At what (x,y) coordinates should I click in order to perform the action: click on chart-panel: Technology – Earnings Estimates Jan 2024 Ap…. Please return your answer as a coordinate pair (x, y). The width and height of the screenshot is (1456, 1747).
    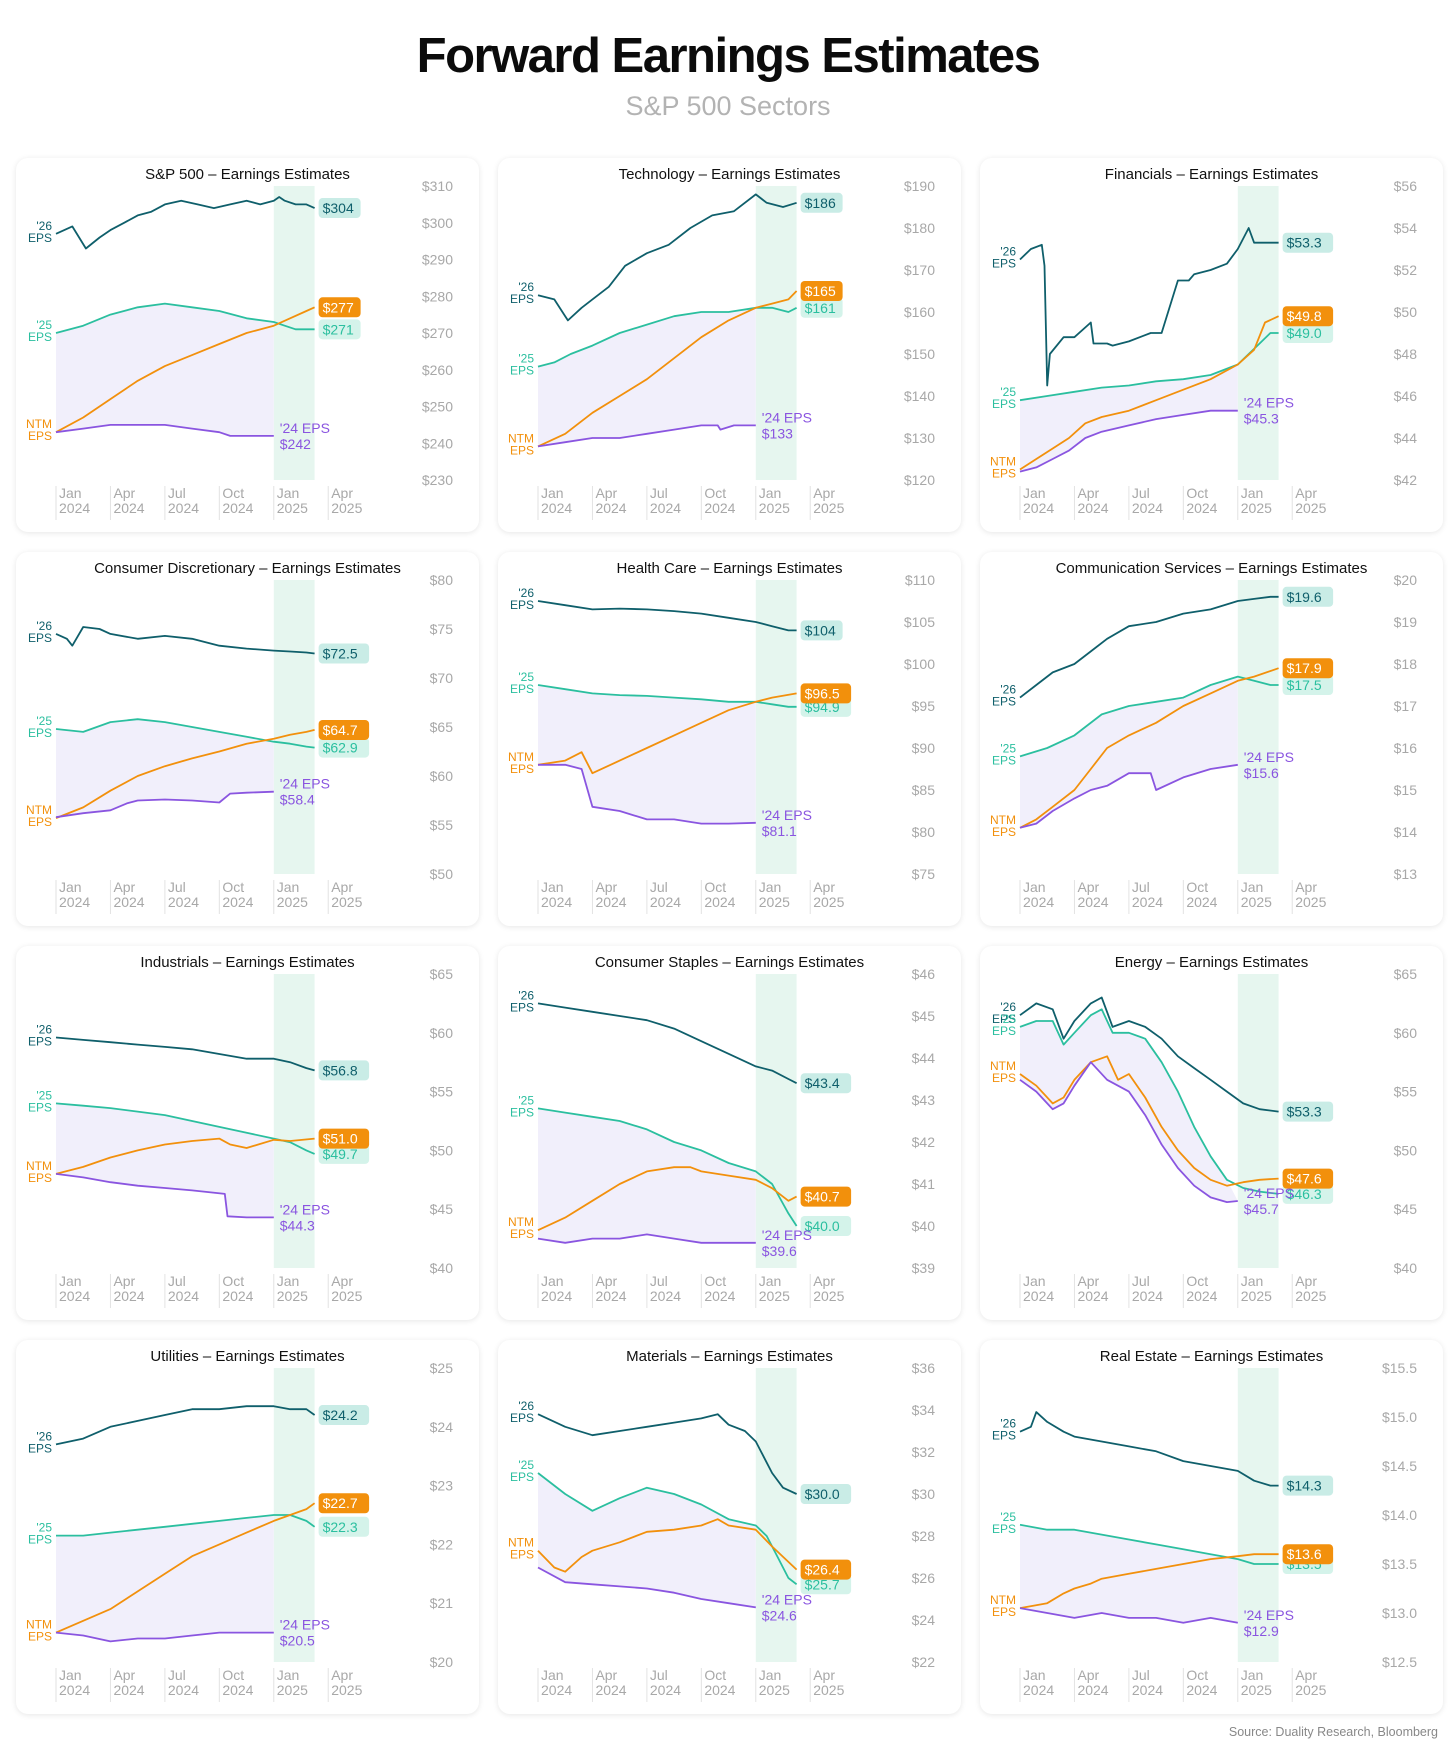
    Looking at the image, I should click on (729, 345).